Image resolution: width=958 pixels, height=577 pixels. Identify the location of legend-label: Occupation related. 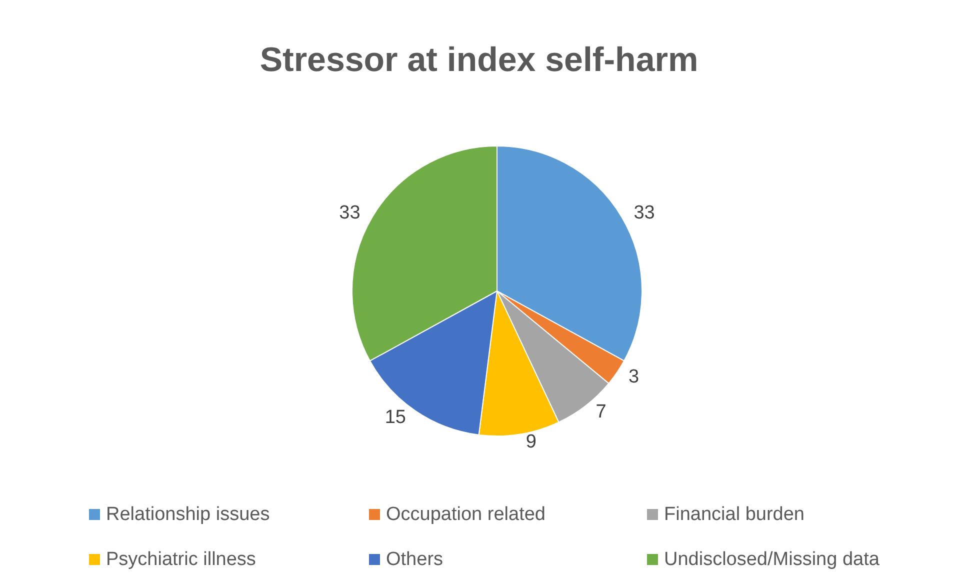
(466, 514).